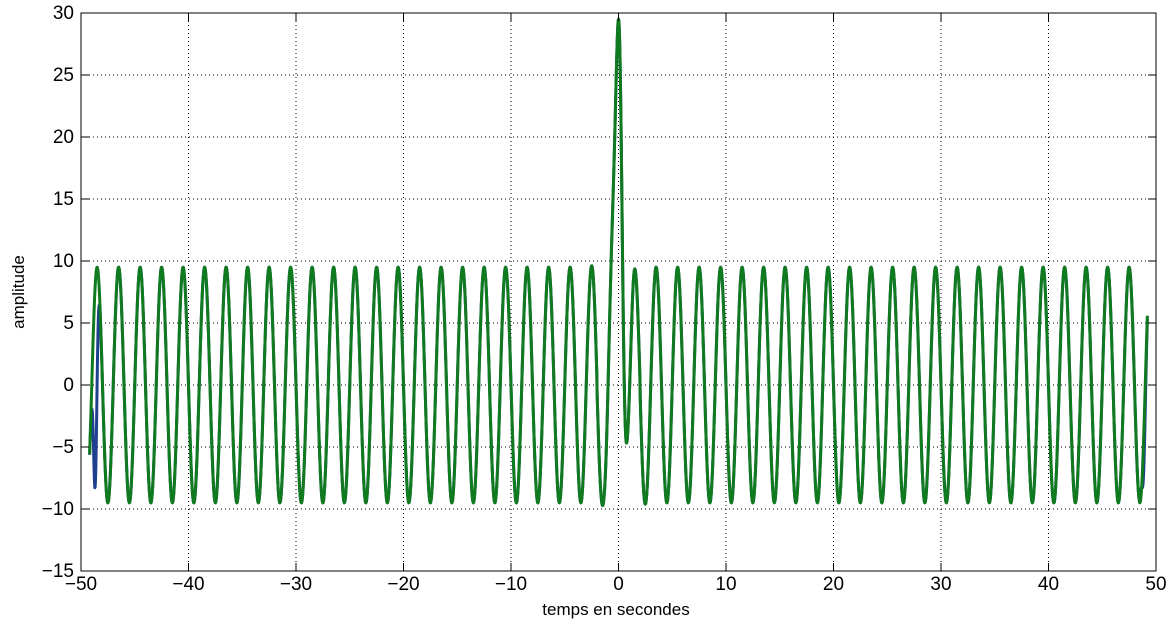  I want to click on x-tick-label: −30, so click(296, 584).